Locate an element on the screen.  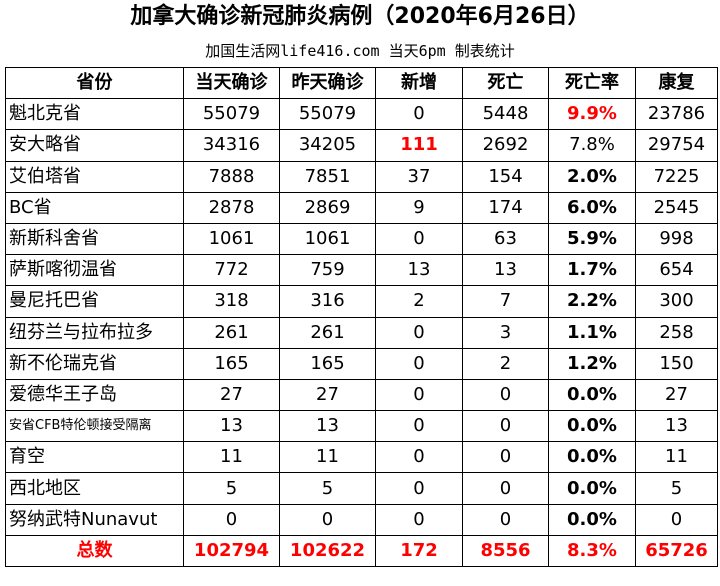
recovered: 11 is located at coordinates (676, 457).